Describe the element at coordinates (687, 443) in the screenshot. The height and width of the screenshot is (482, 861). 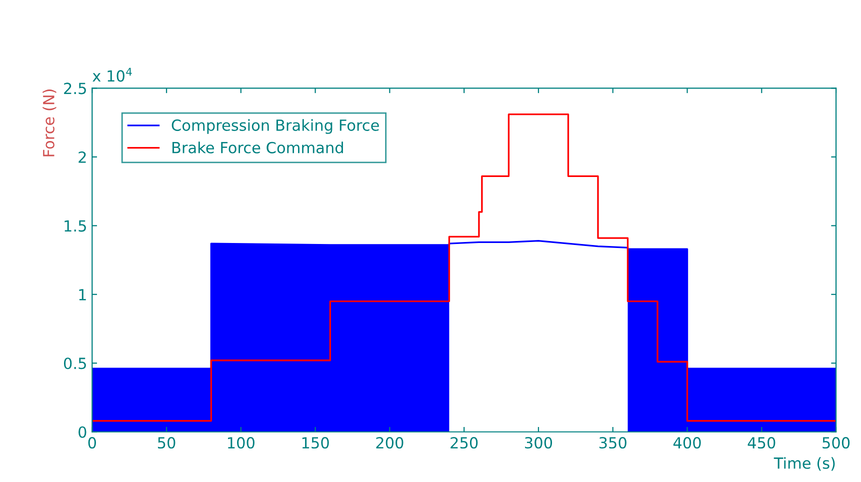
I see `x-tick-label: 400` at that location.